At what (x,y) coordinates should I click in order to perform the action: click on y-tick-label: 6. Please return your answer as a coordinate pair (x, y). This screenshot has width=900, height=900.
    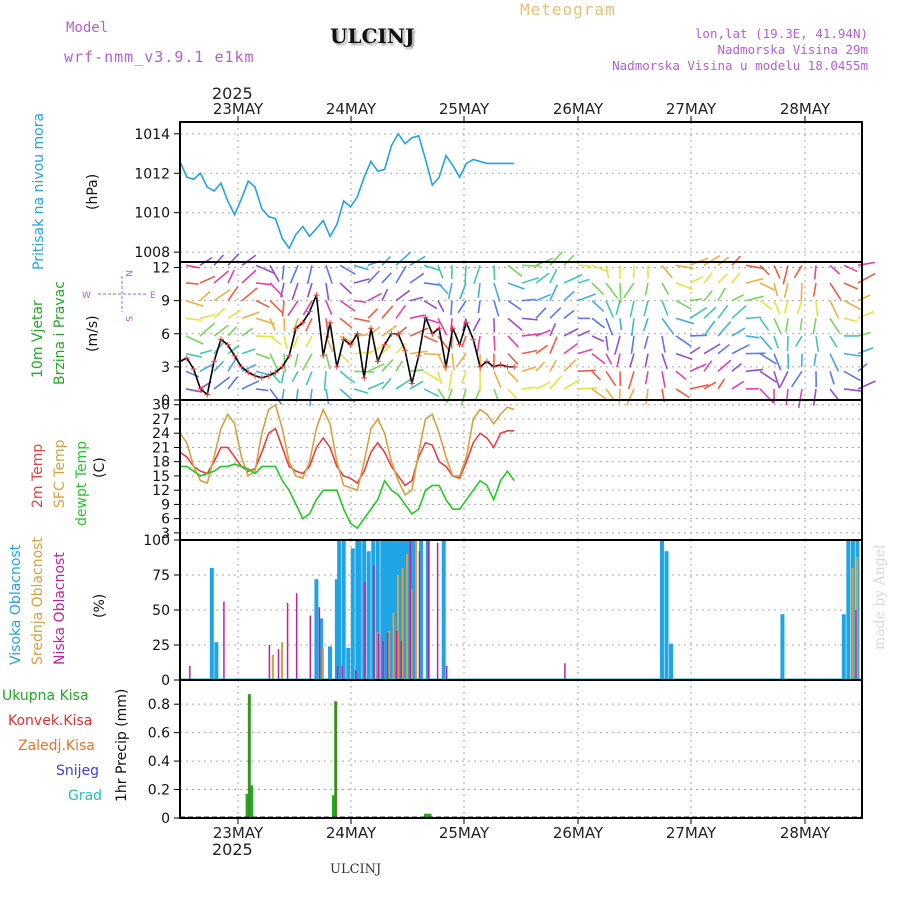
    Looking at the image, I should click on (165, 520).